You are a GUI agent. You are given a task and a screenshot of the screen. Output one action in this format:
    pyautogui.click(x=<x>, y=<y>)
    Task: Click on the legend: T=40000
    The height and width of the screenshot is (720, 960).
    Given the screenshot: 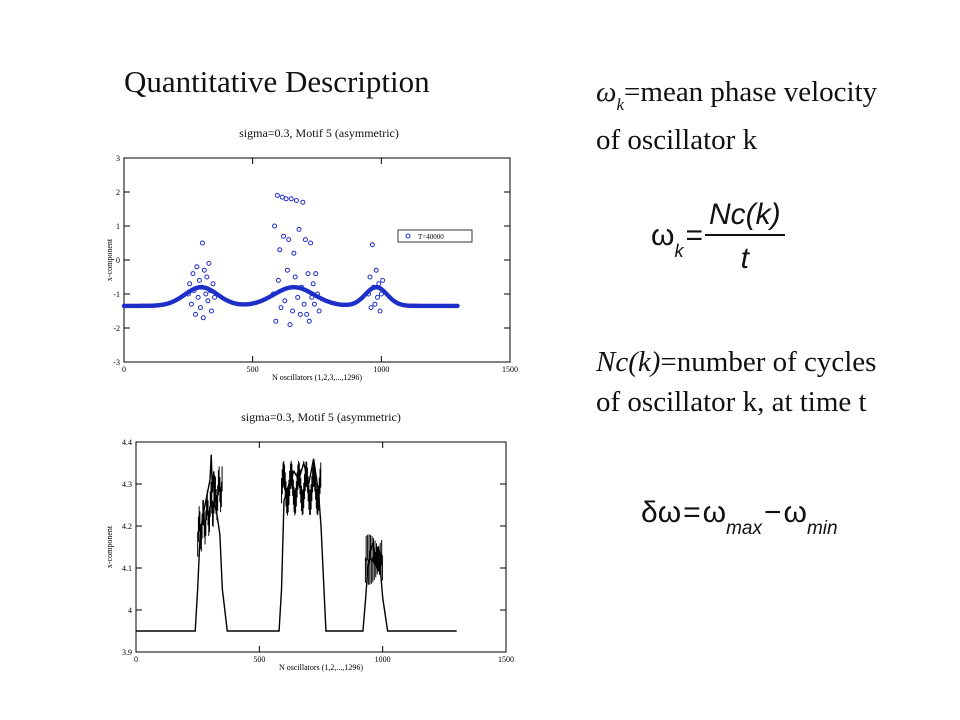 What is the action you would take?
    pyautogui.click(x=435, y=236)
    